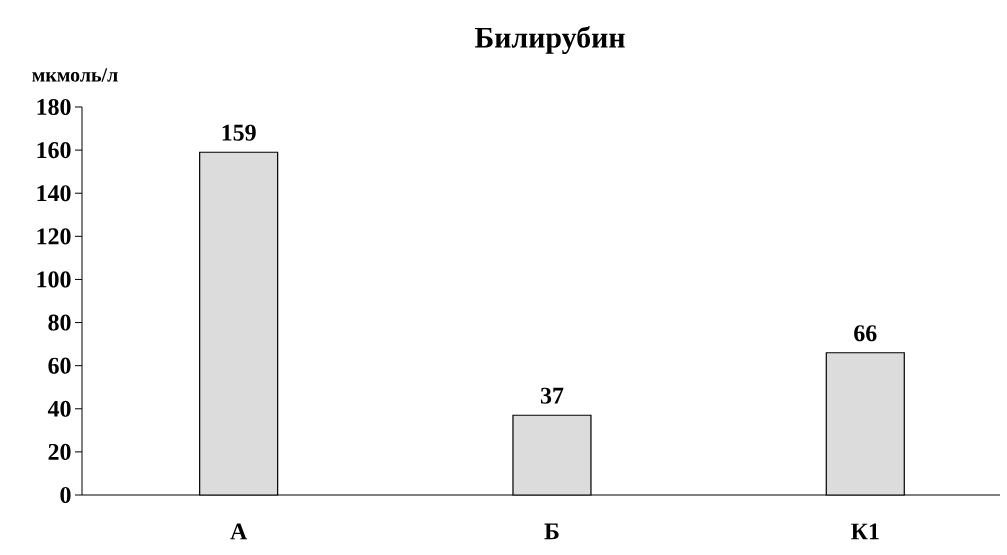 This screenshot has width=1007, height=555. I want to click on y-axis-title: мкмоль/л, so click(75, 75).